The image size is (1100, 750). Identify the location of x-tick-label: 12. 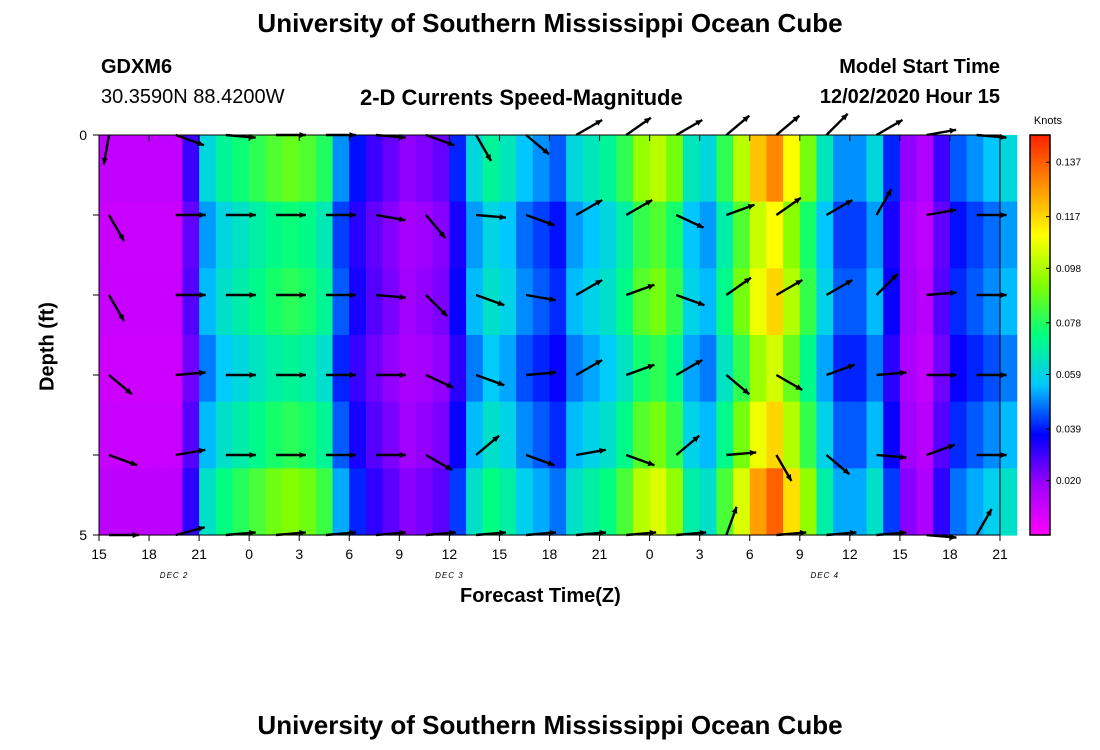
(850, 554).